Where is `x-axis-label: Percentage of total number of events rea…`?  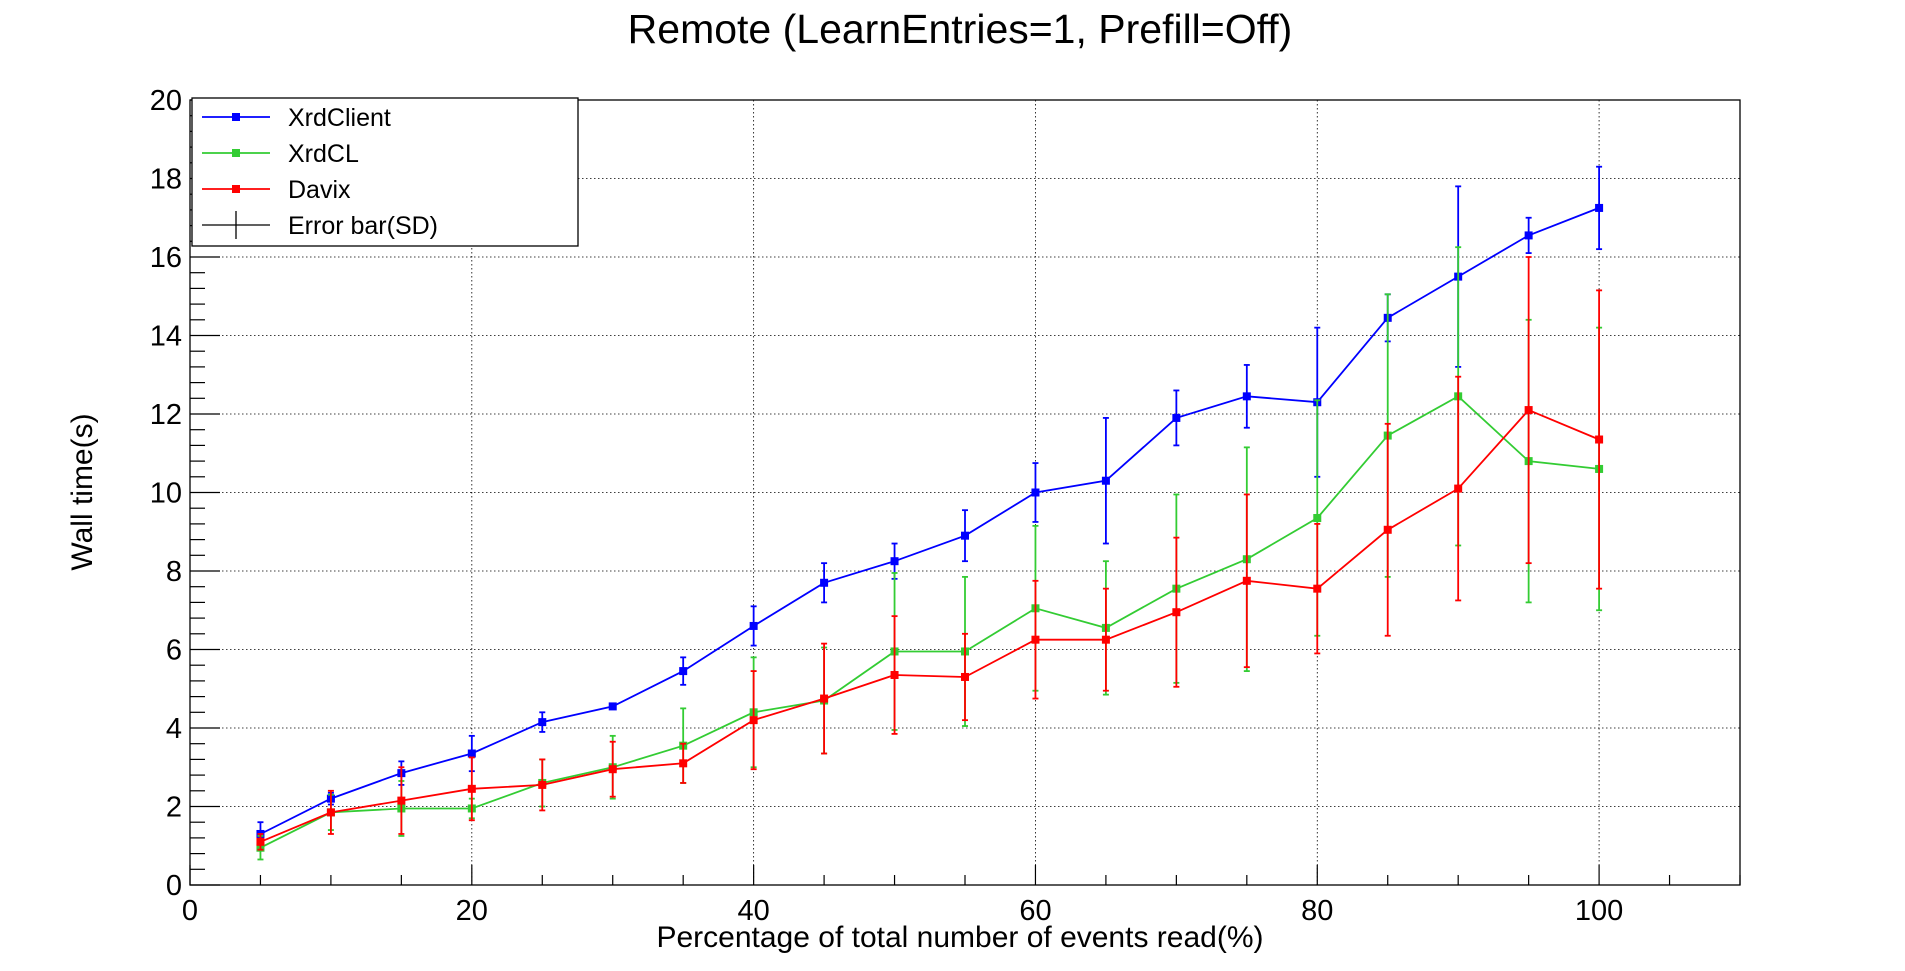
x-axis-label: Percentage of total number of events rea… is located at coordinates (959, 937).